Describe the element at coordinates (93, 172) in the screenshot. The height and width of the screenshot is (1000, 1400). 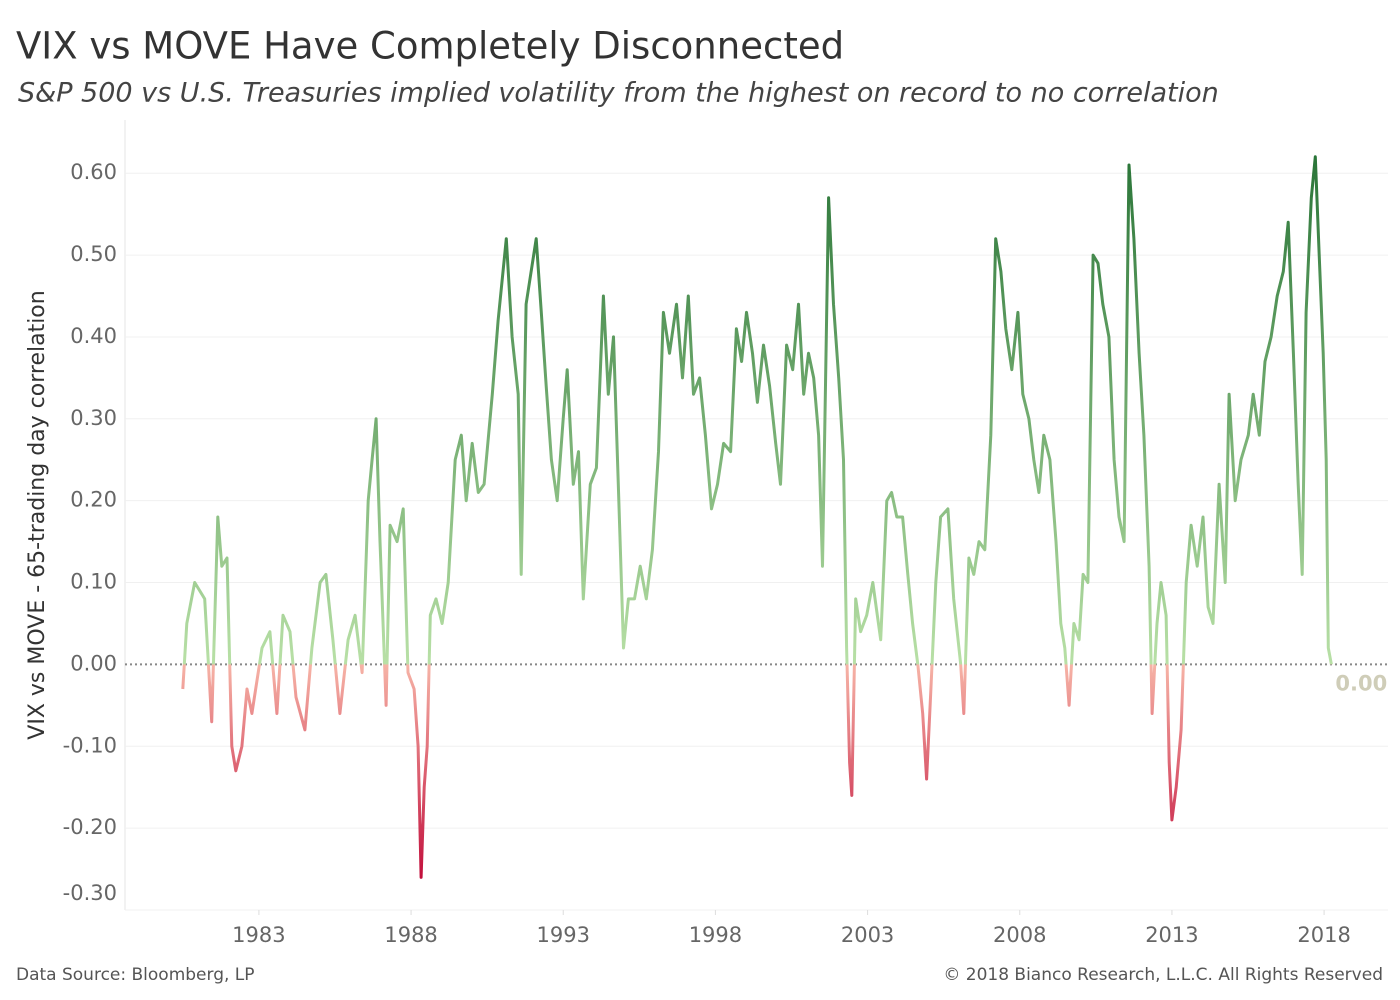
I see `y-tick-label: 0.60` at that location.